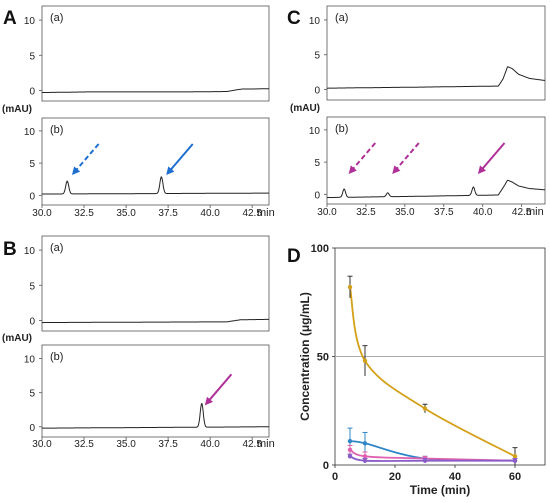 The image size is (550, 503). Describe the element at coordinates (395, 477) in the screenshot. I see `x-tick-label: 20` at that location.